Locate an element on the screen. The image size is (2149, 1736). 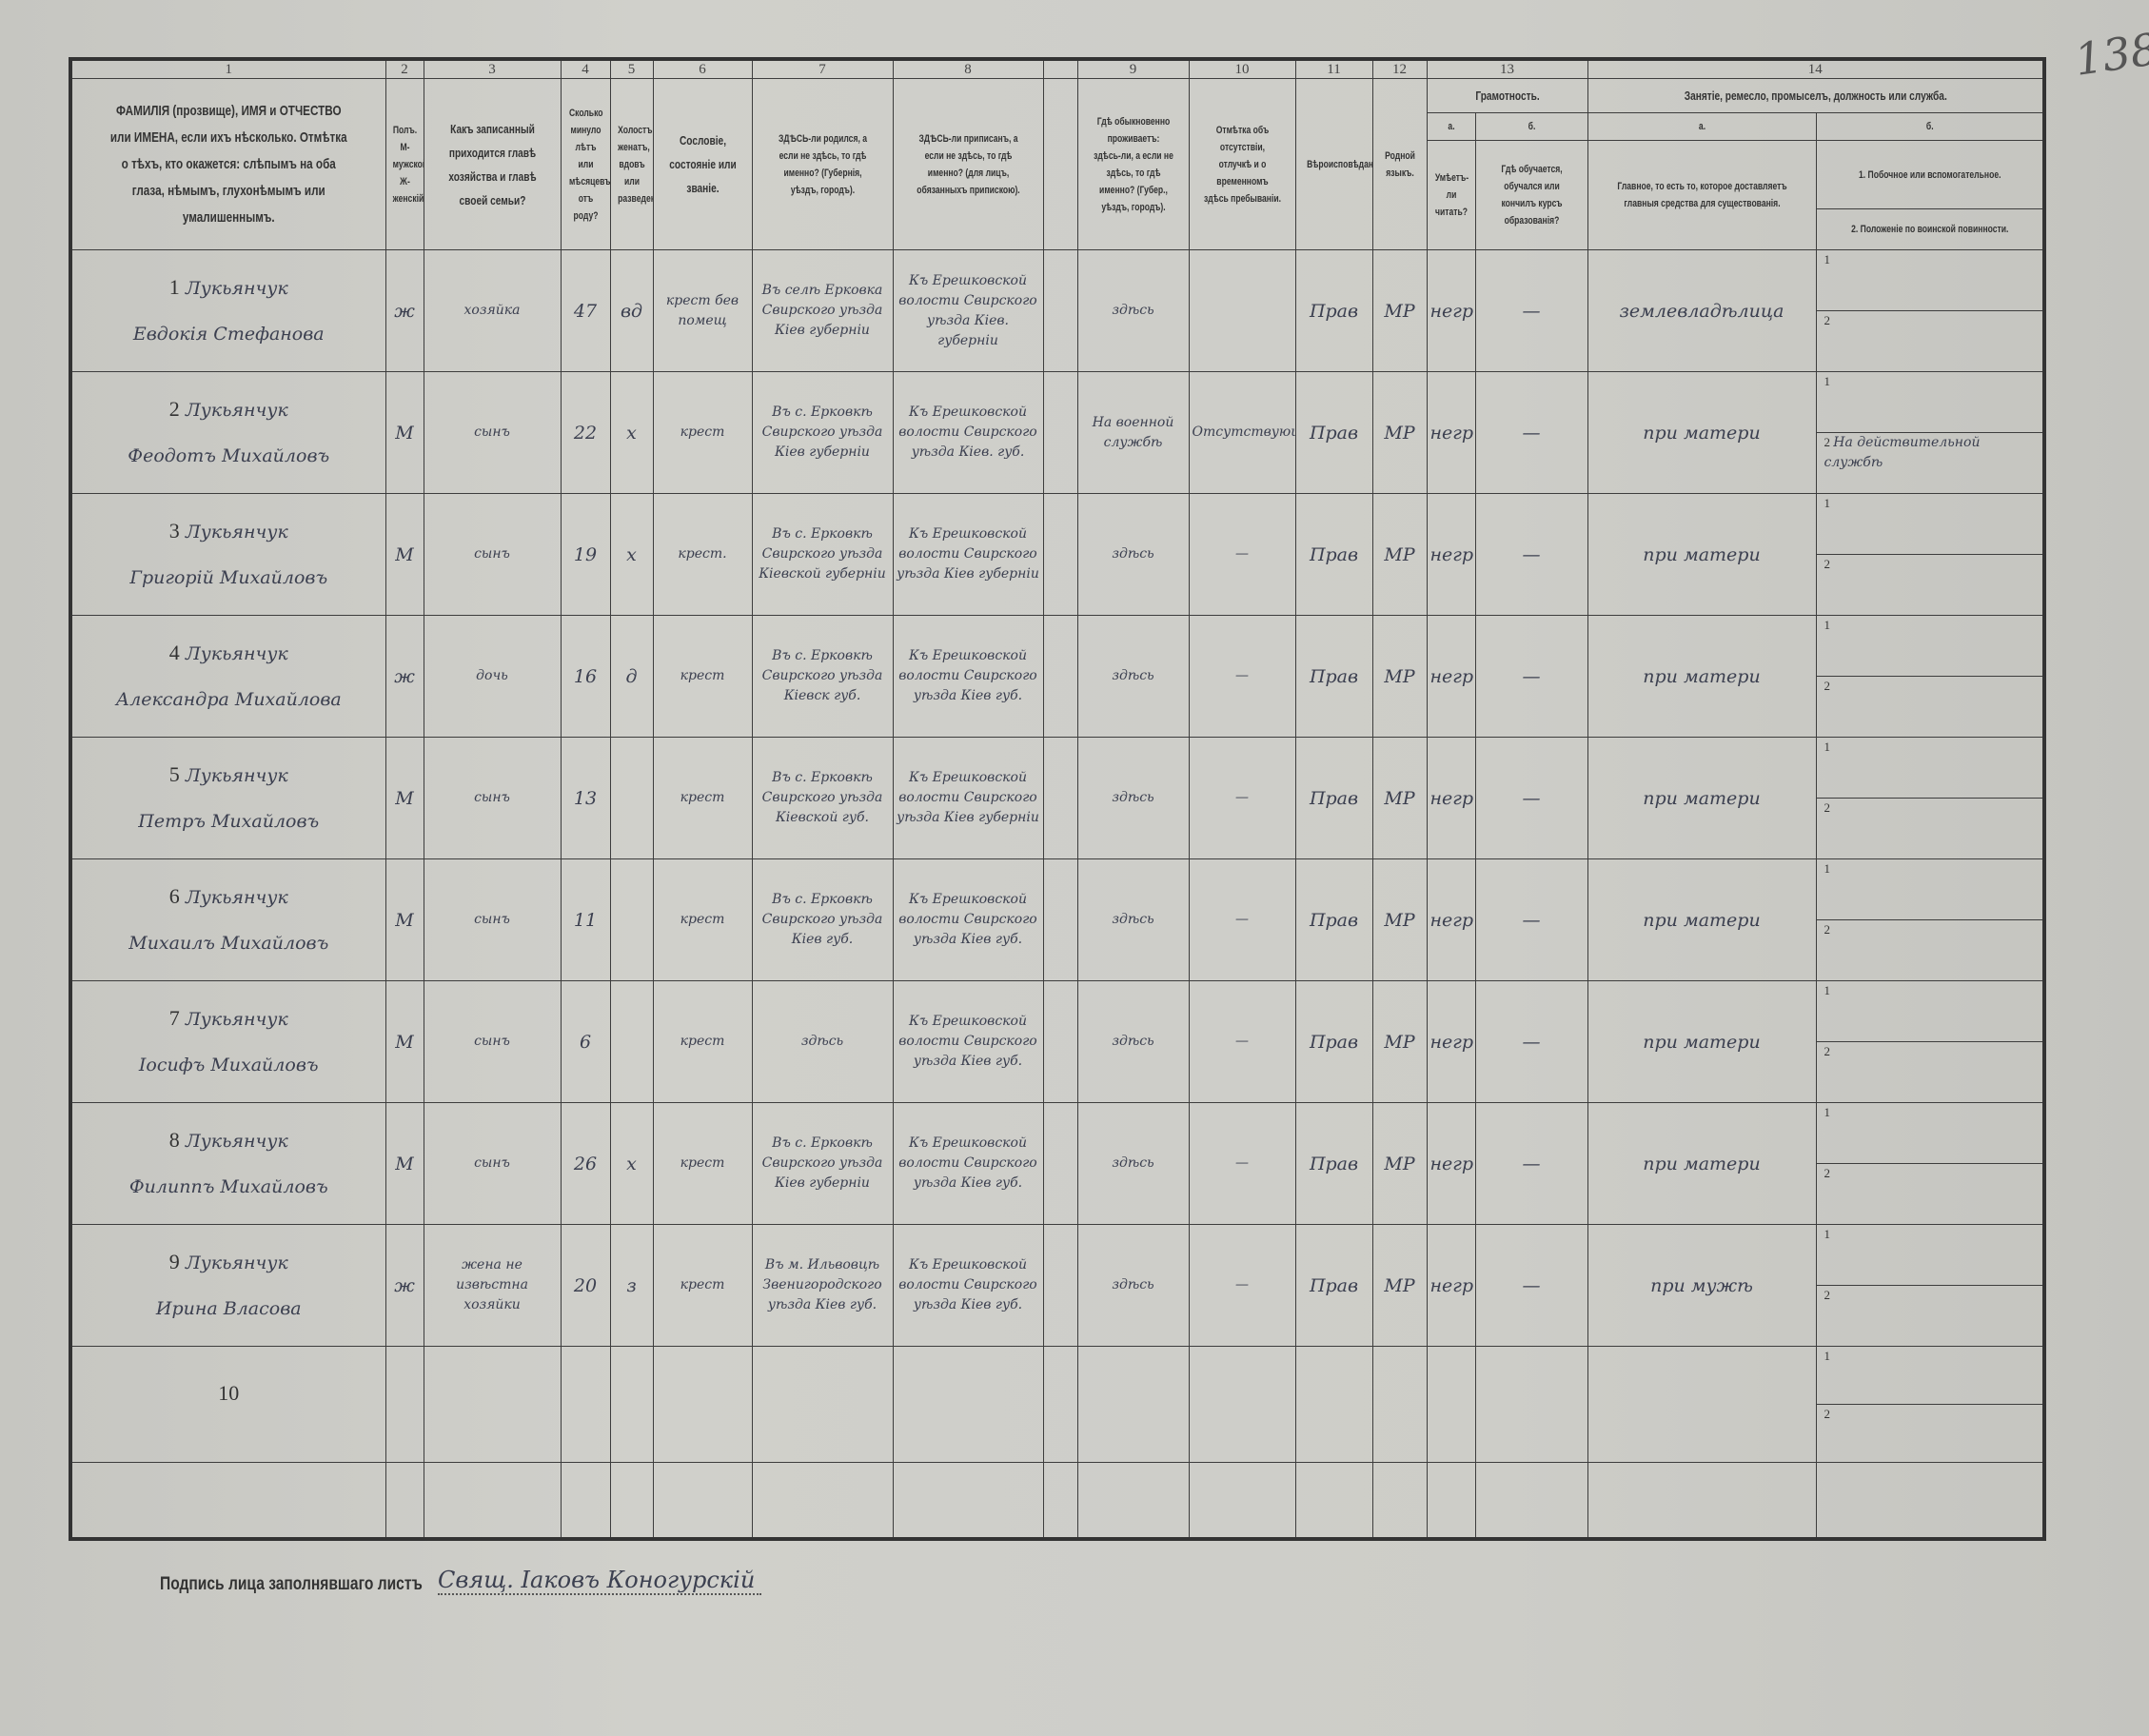
sex-value: М is located at coordinates (405, 920).